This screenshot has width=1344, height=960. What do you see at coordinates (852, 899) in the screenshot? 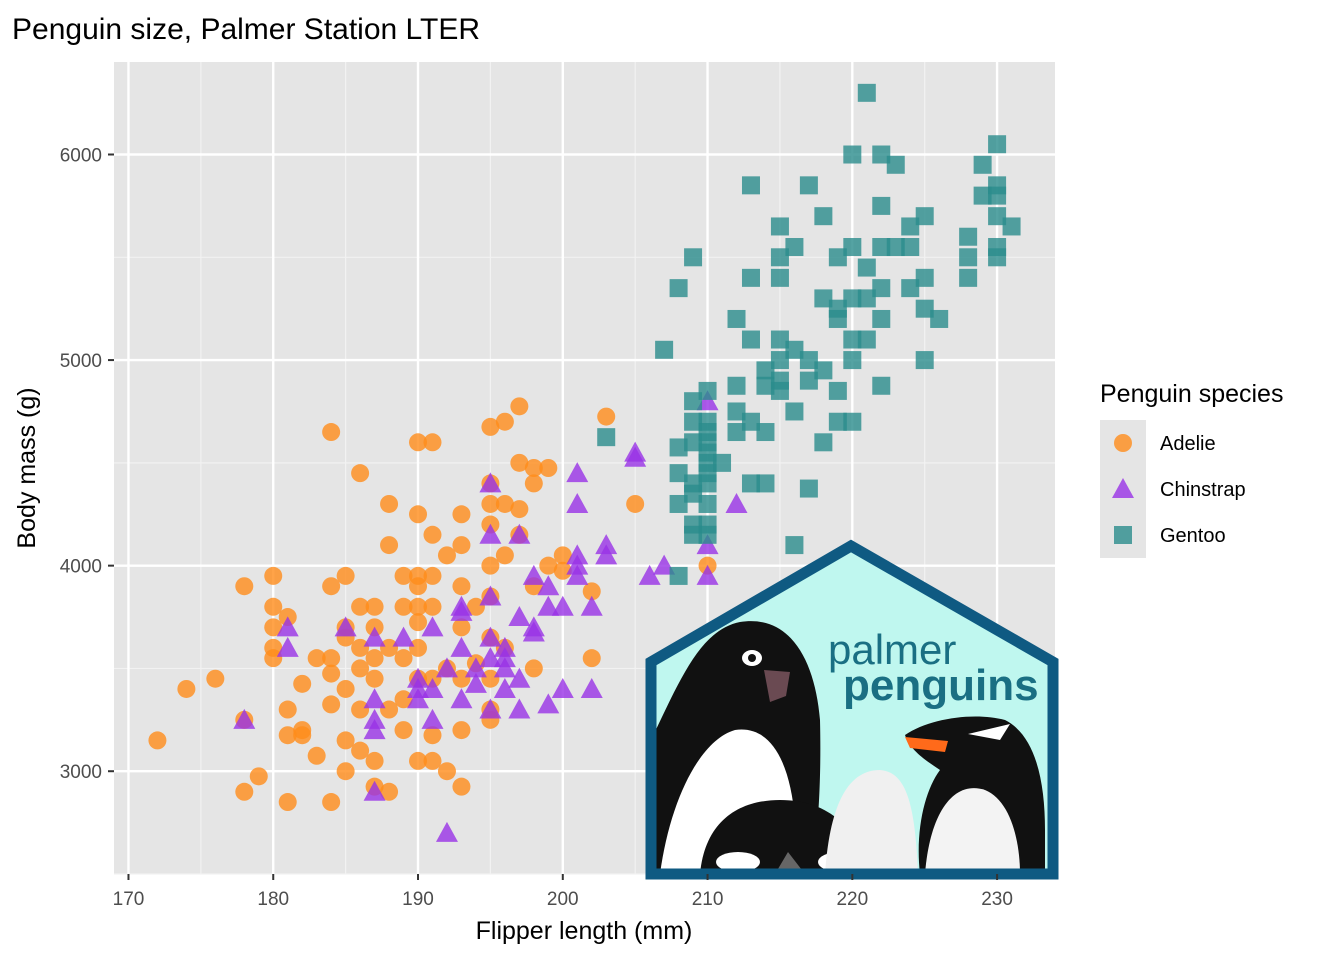
I see `x-tick-label: 220` at bounding box center [852, 899].